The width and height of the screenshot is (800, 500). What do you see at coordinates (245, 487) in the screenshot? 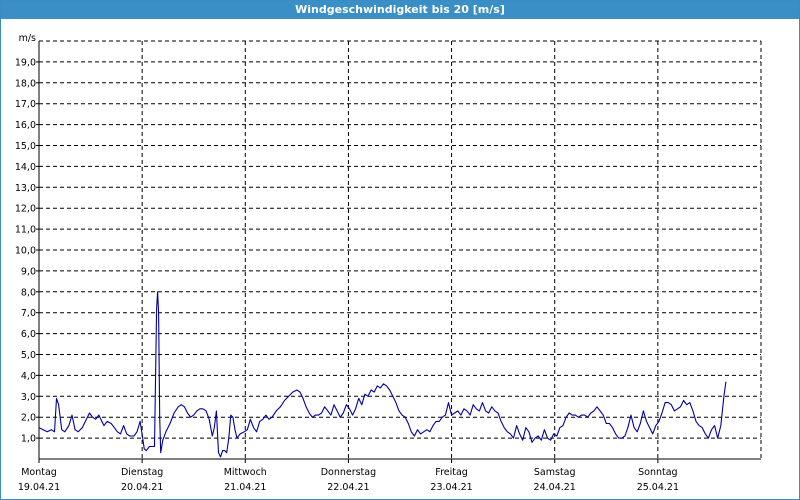
I see `x-tick-label-date: 21.04.21` at bounding box center [245, 487].